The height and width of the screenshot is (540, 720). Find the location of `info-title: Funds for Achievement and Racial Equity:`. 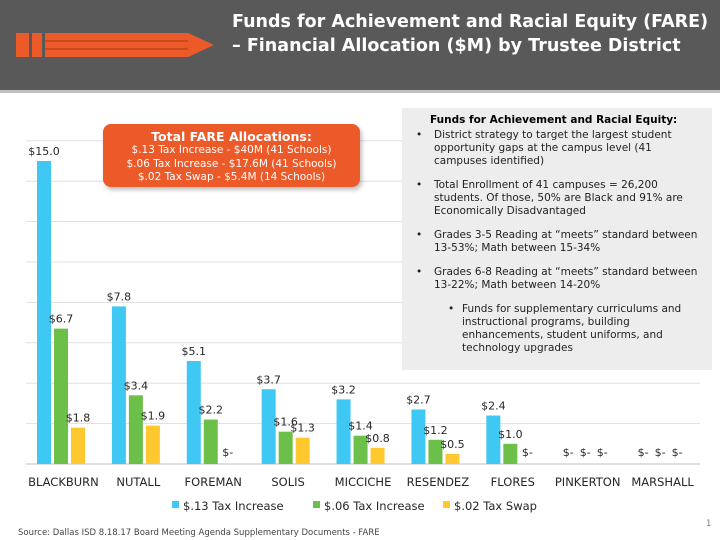

info-title: Funds for Achievement and Racial Equity: is located at coordinates (554, 120).